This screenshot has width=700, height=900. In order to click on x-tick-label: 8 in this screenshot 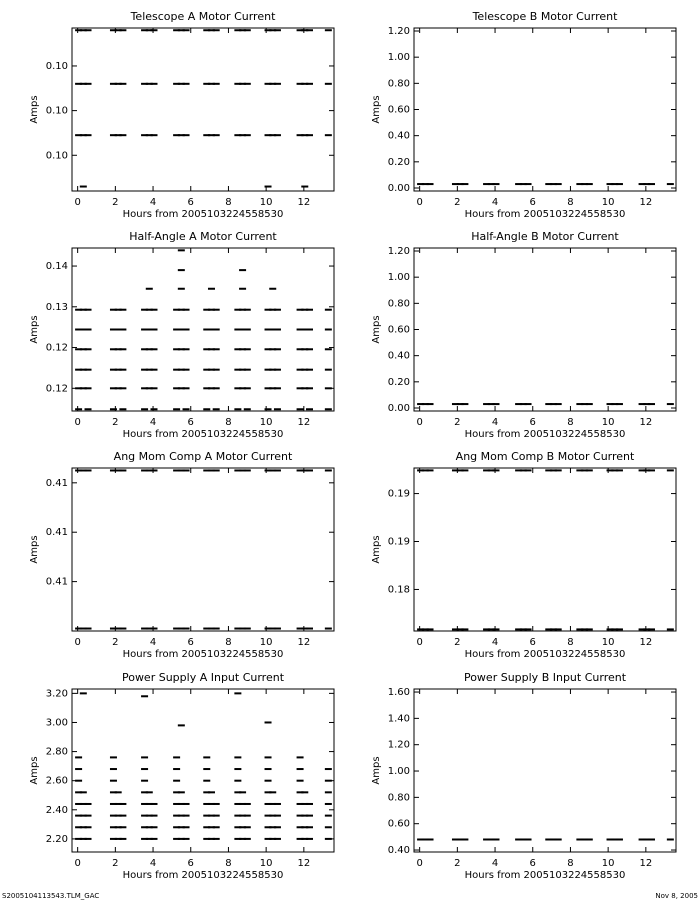, I will do `click(570, 202)`.